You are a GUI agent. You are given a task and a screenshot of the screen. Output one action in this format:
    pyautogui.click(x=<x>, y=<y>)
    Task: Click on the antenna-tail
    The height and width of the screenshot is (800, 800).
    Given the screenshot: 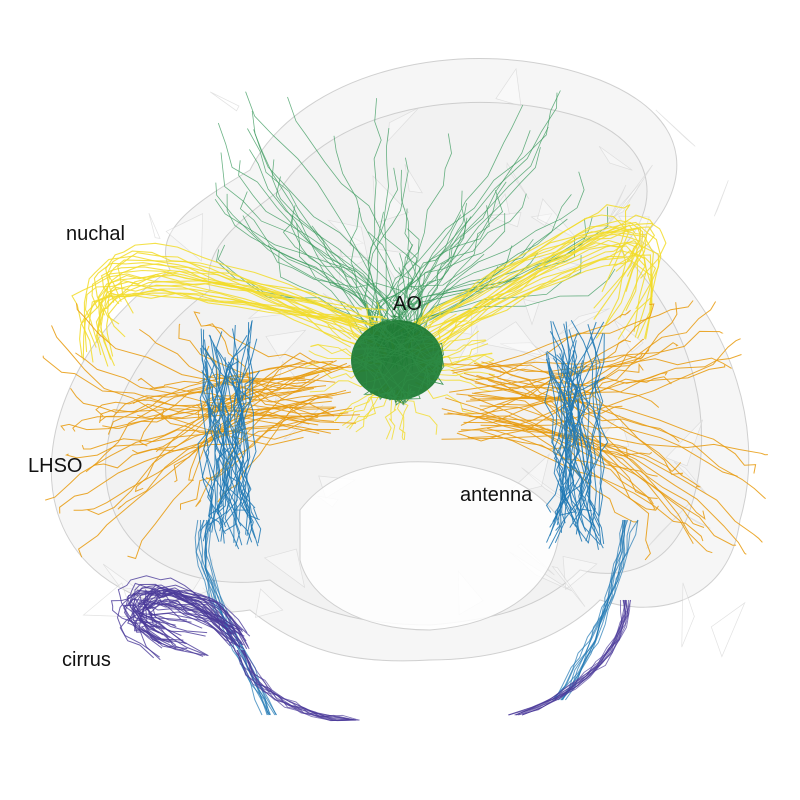 What is the action you would take?
    pyautogui.click(x=596, y=610)
    